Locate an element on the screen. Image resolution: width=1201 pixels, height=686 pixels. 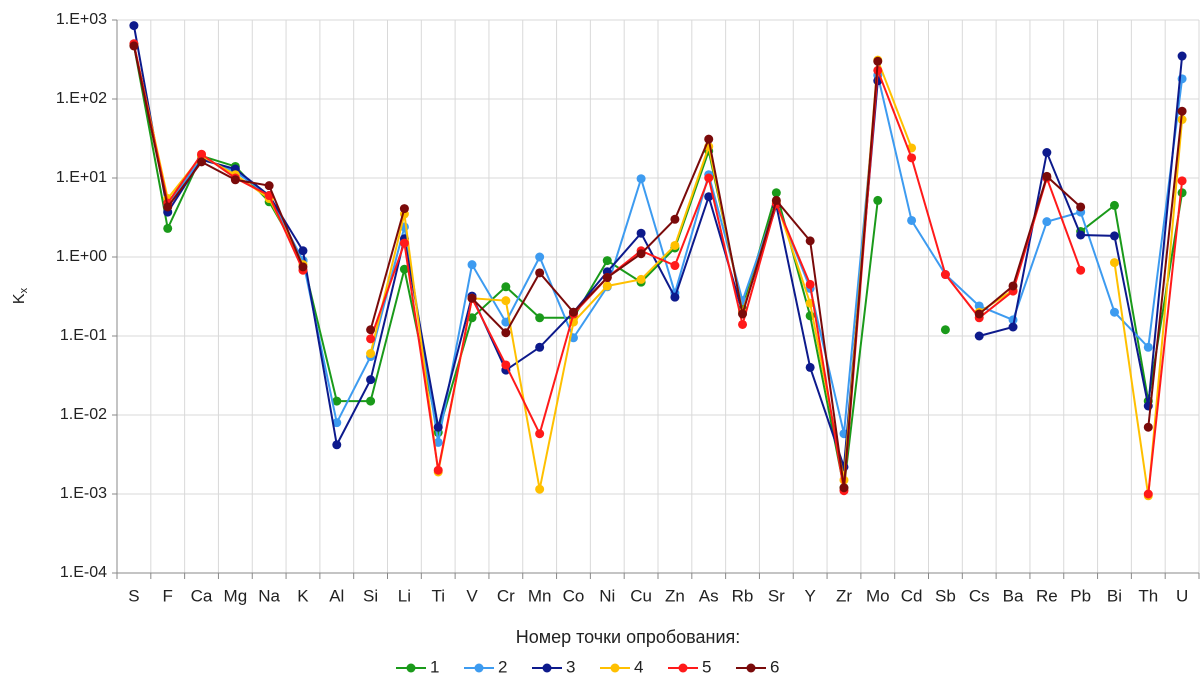
x-tick-label: Ba is located at coordinates (1013, 595).